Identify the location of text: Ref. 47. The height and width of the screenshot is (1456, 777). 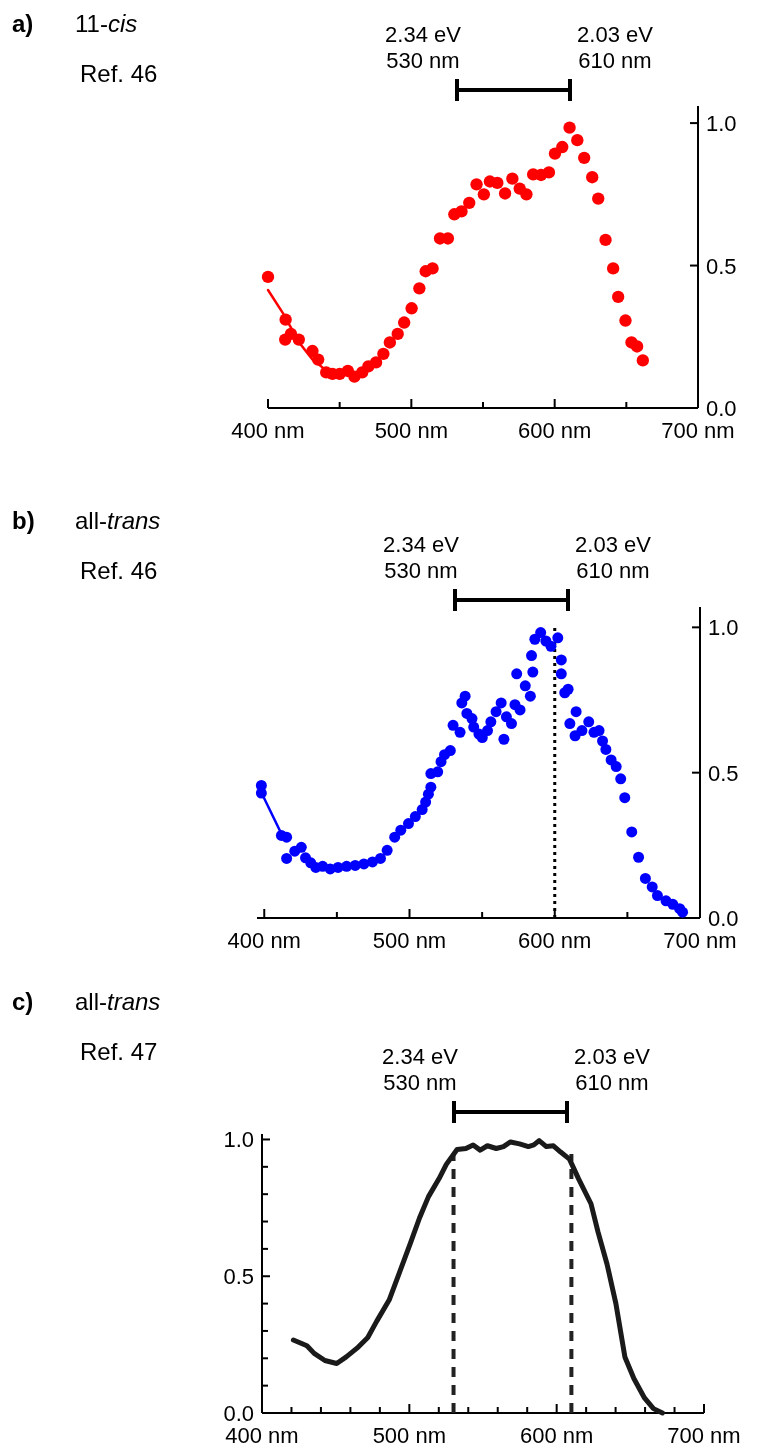
(119, 1051).